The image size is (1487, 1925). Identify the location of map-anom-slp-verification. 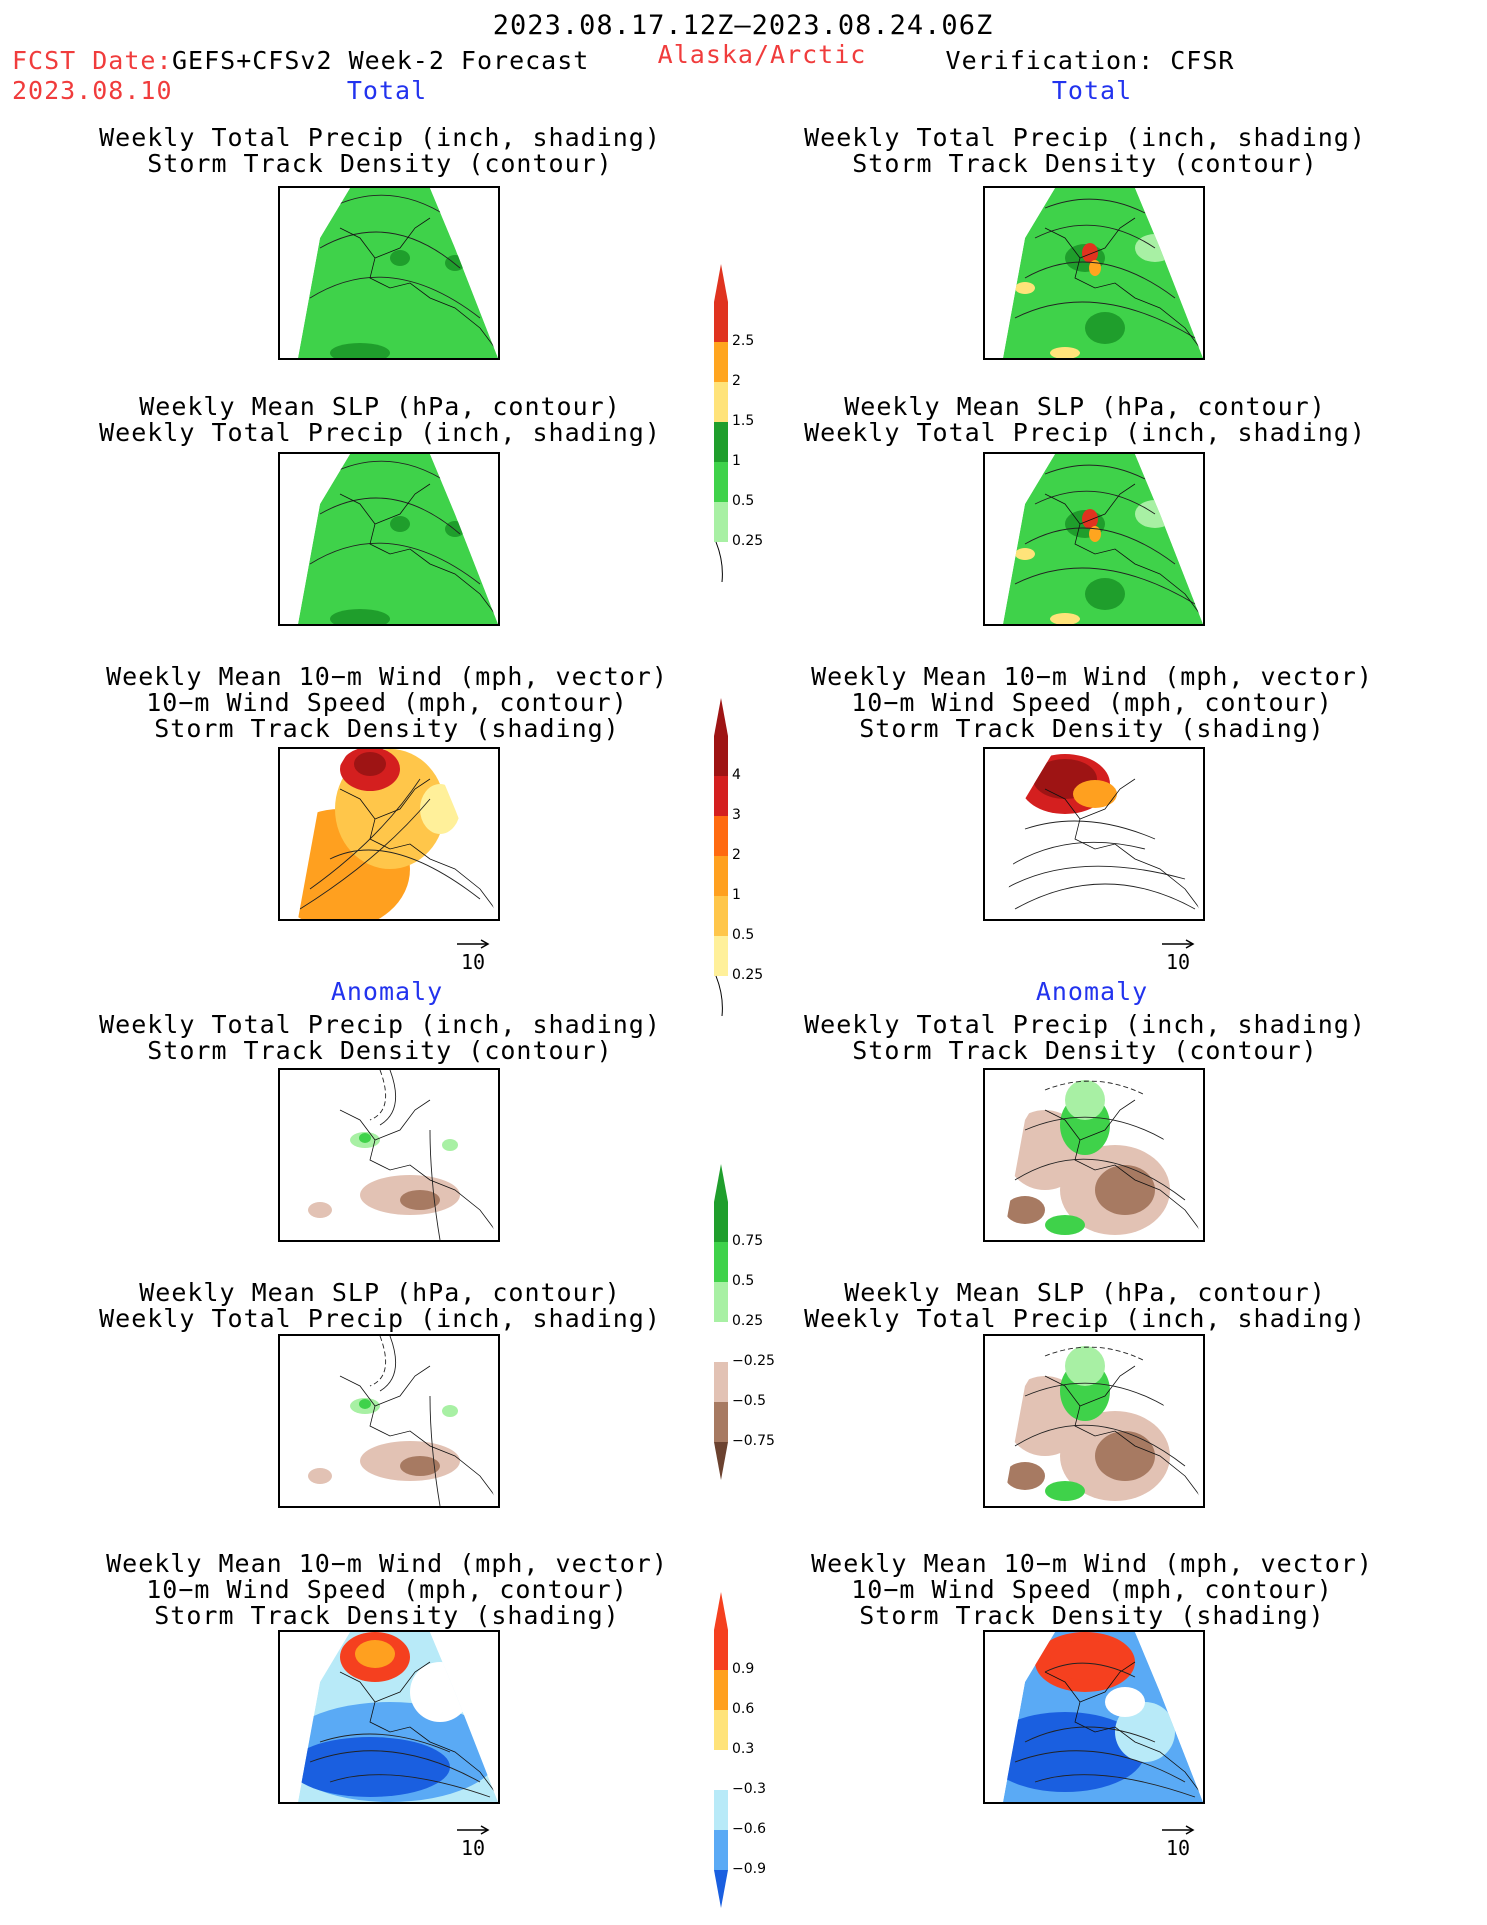
(1094, 1421).